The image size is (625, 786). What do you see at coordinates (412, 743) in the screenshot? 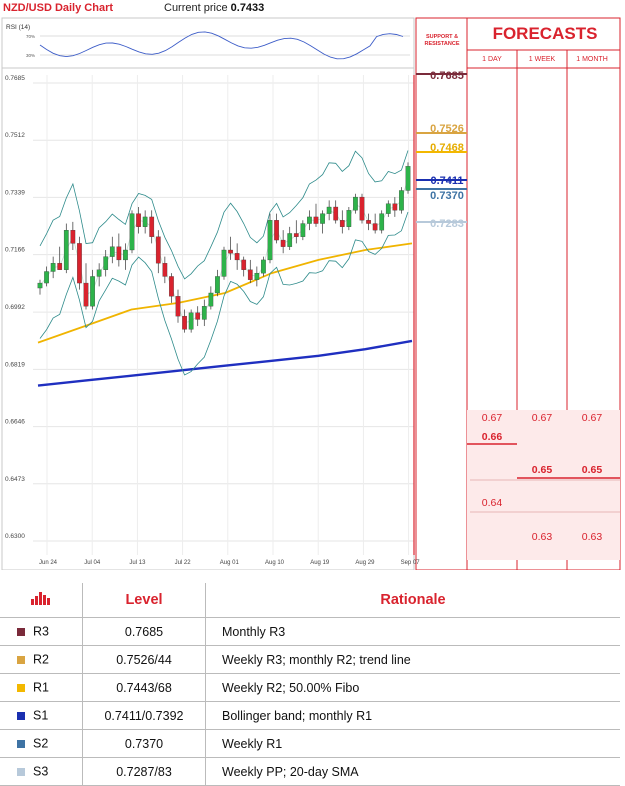
I see `rationale-value: Weekly R1` at bounding box center [412, 743].